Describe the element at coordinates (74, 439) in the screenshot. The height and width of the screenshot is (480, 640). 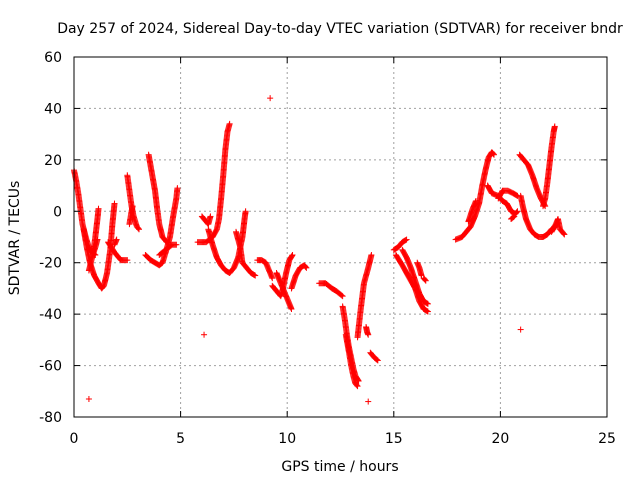
I see `x-tick-label: 0` at that location.